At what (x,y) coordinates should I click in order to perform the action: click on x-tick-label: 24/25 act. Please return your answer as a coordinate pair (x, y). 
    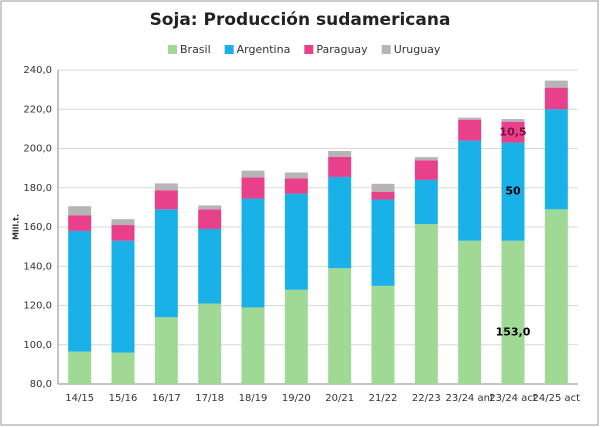
    Looking at the image, I should click on (557, 398).